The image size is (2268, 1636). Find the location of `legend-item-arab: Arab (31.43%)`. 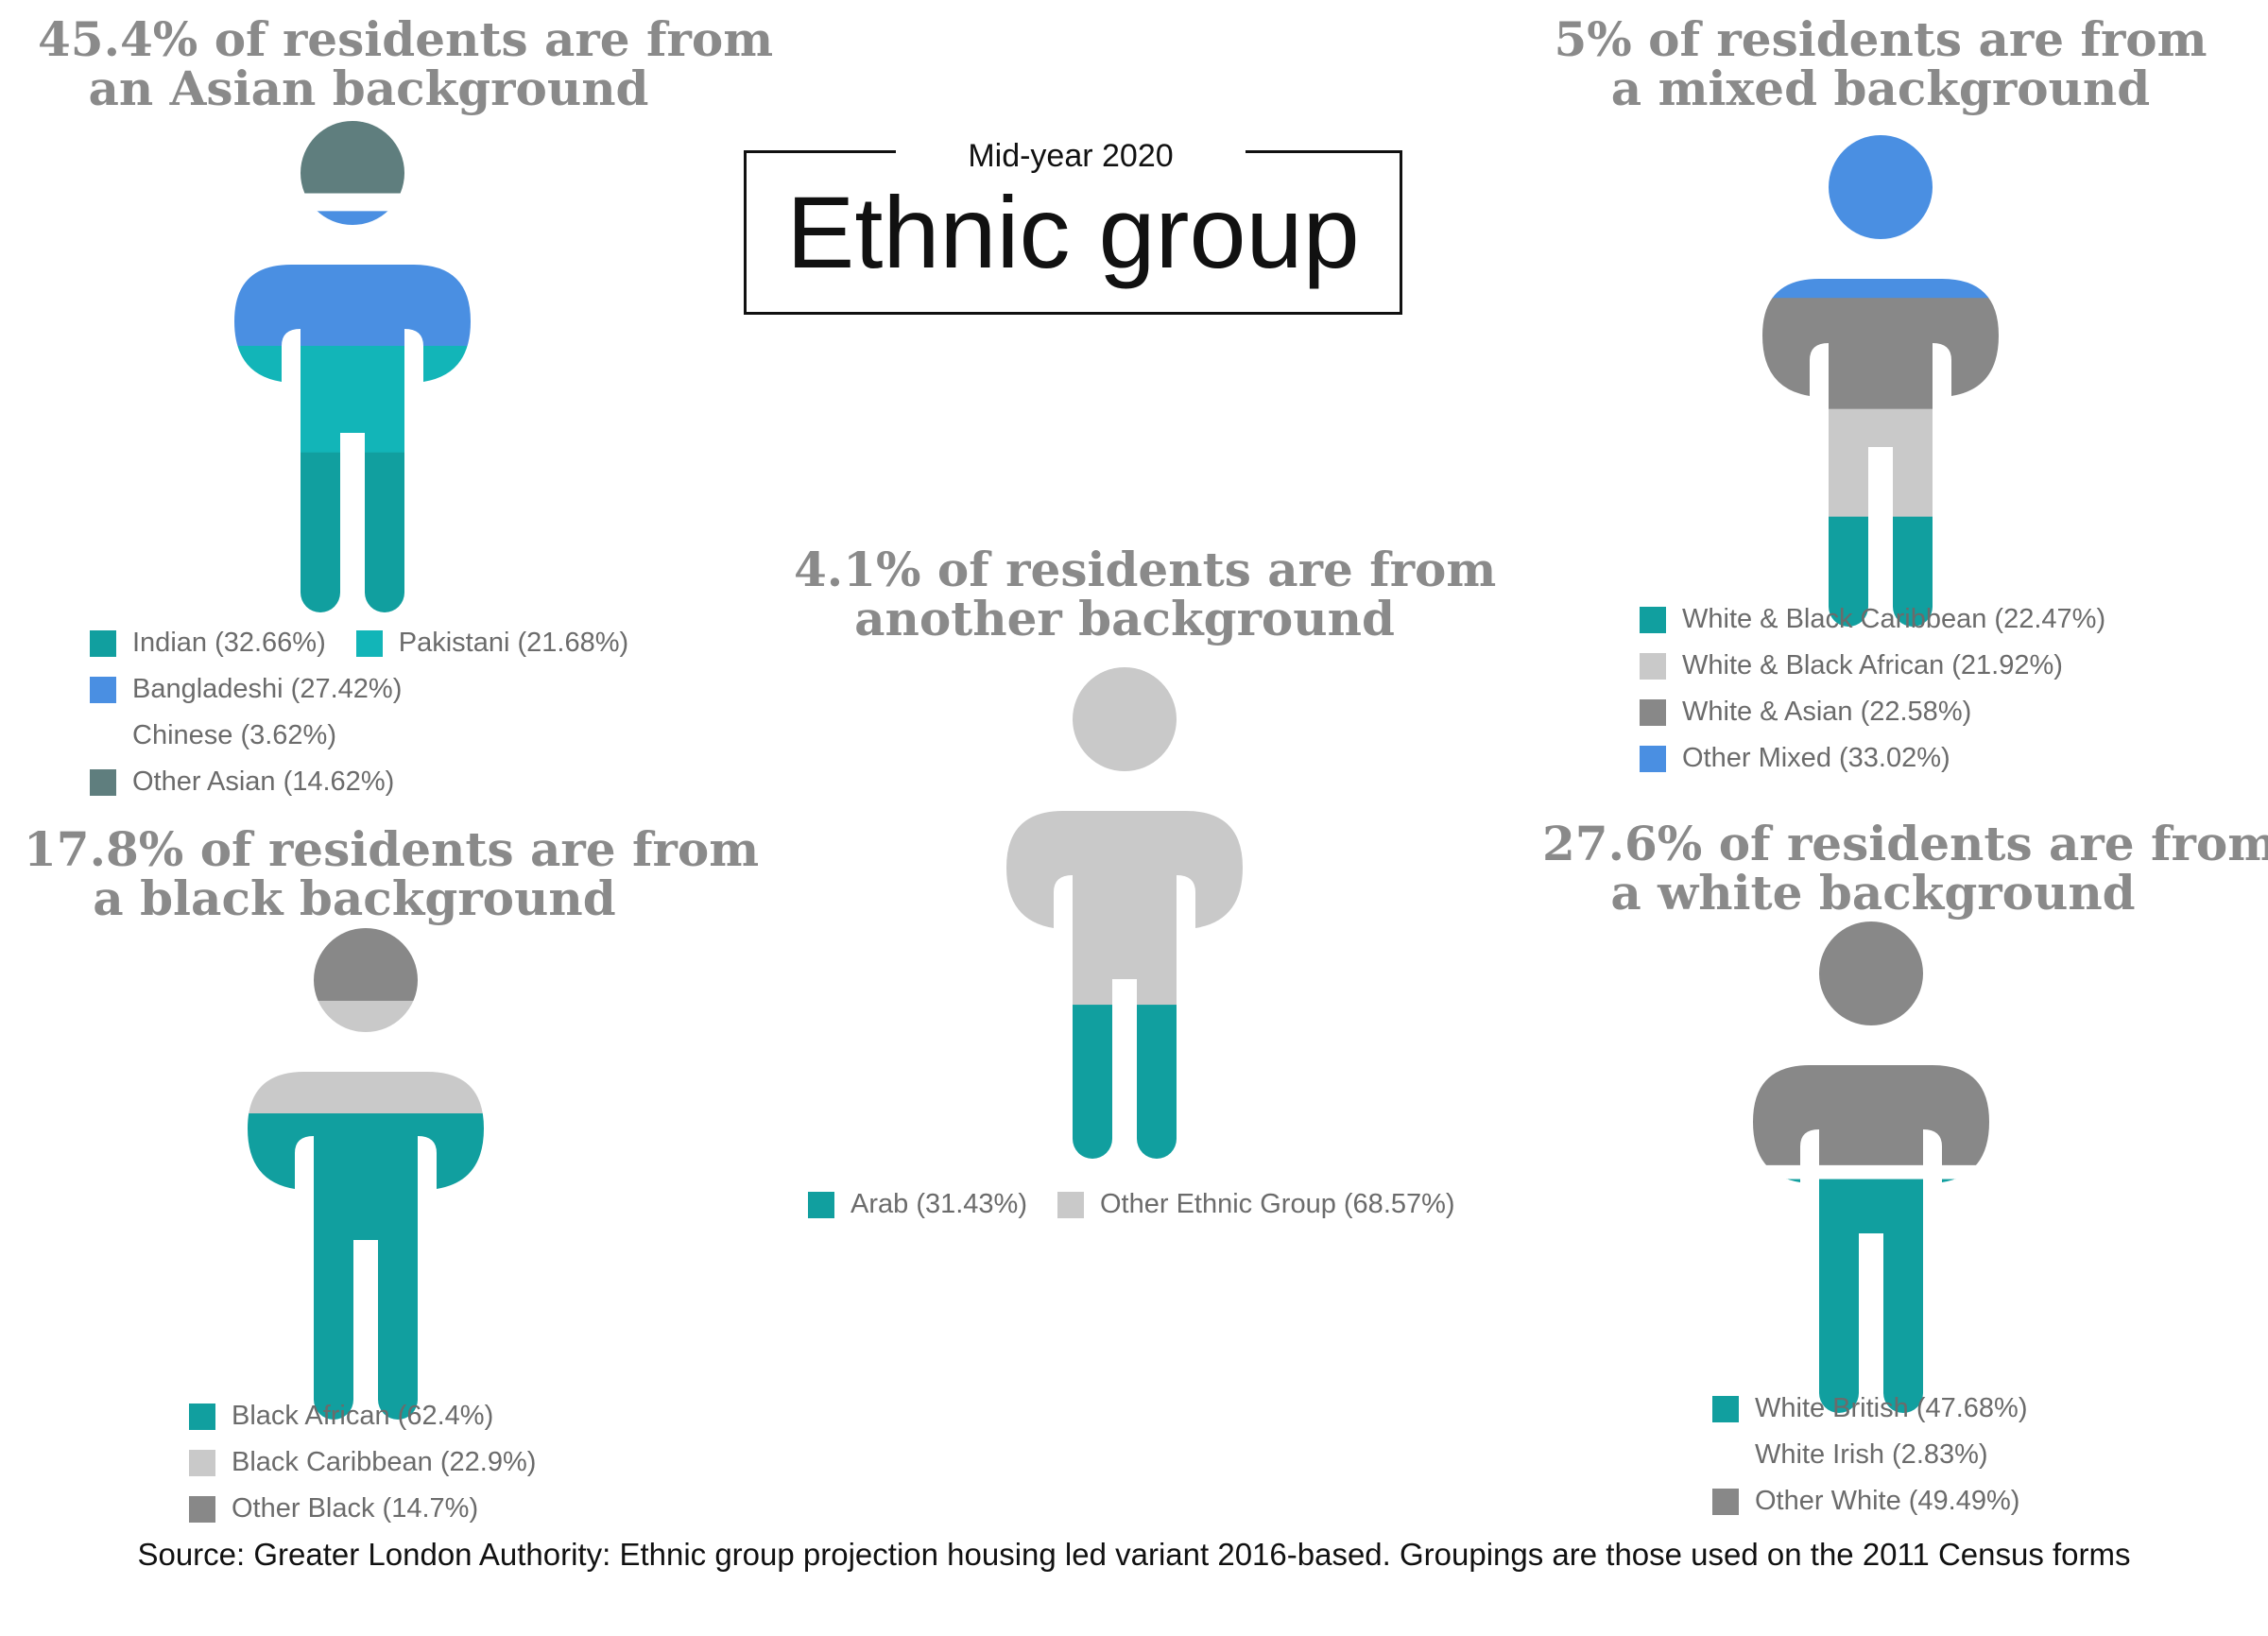

legend-item-arab: Arab (31.43%) is located at coordinates (917, 1204).